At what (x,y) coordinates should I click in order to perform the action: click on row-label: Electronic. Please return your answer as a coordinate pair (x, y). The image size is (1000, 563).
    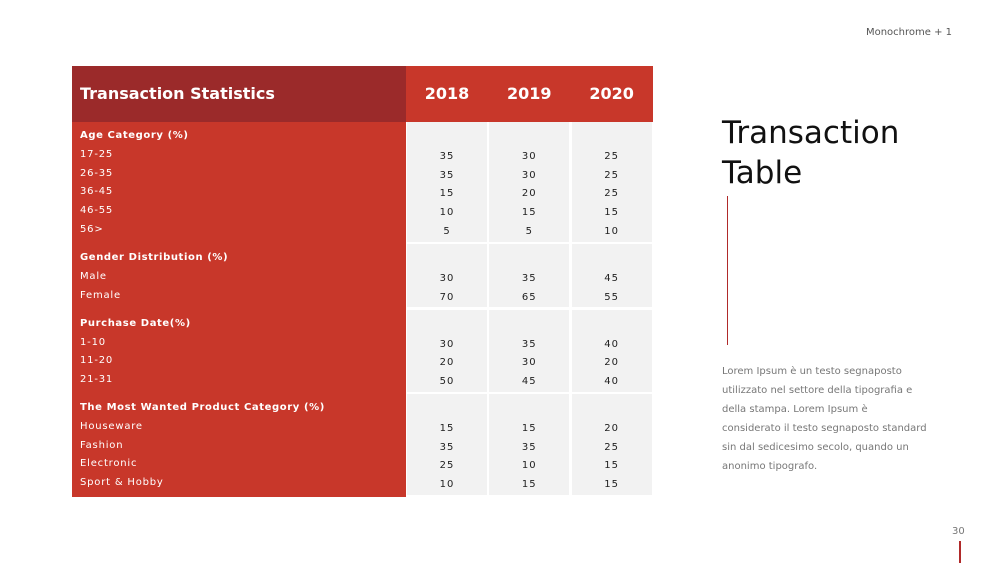
    Looking at the image, I should click on (109, 464).